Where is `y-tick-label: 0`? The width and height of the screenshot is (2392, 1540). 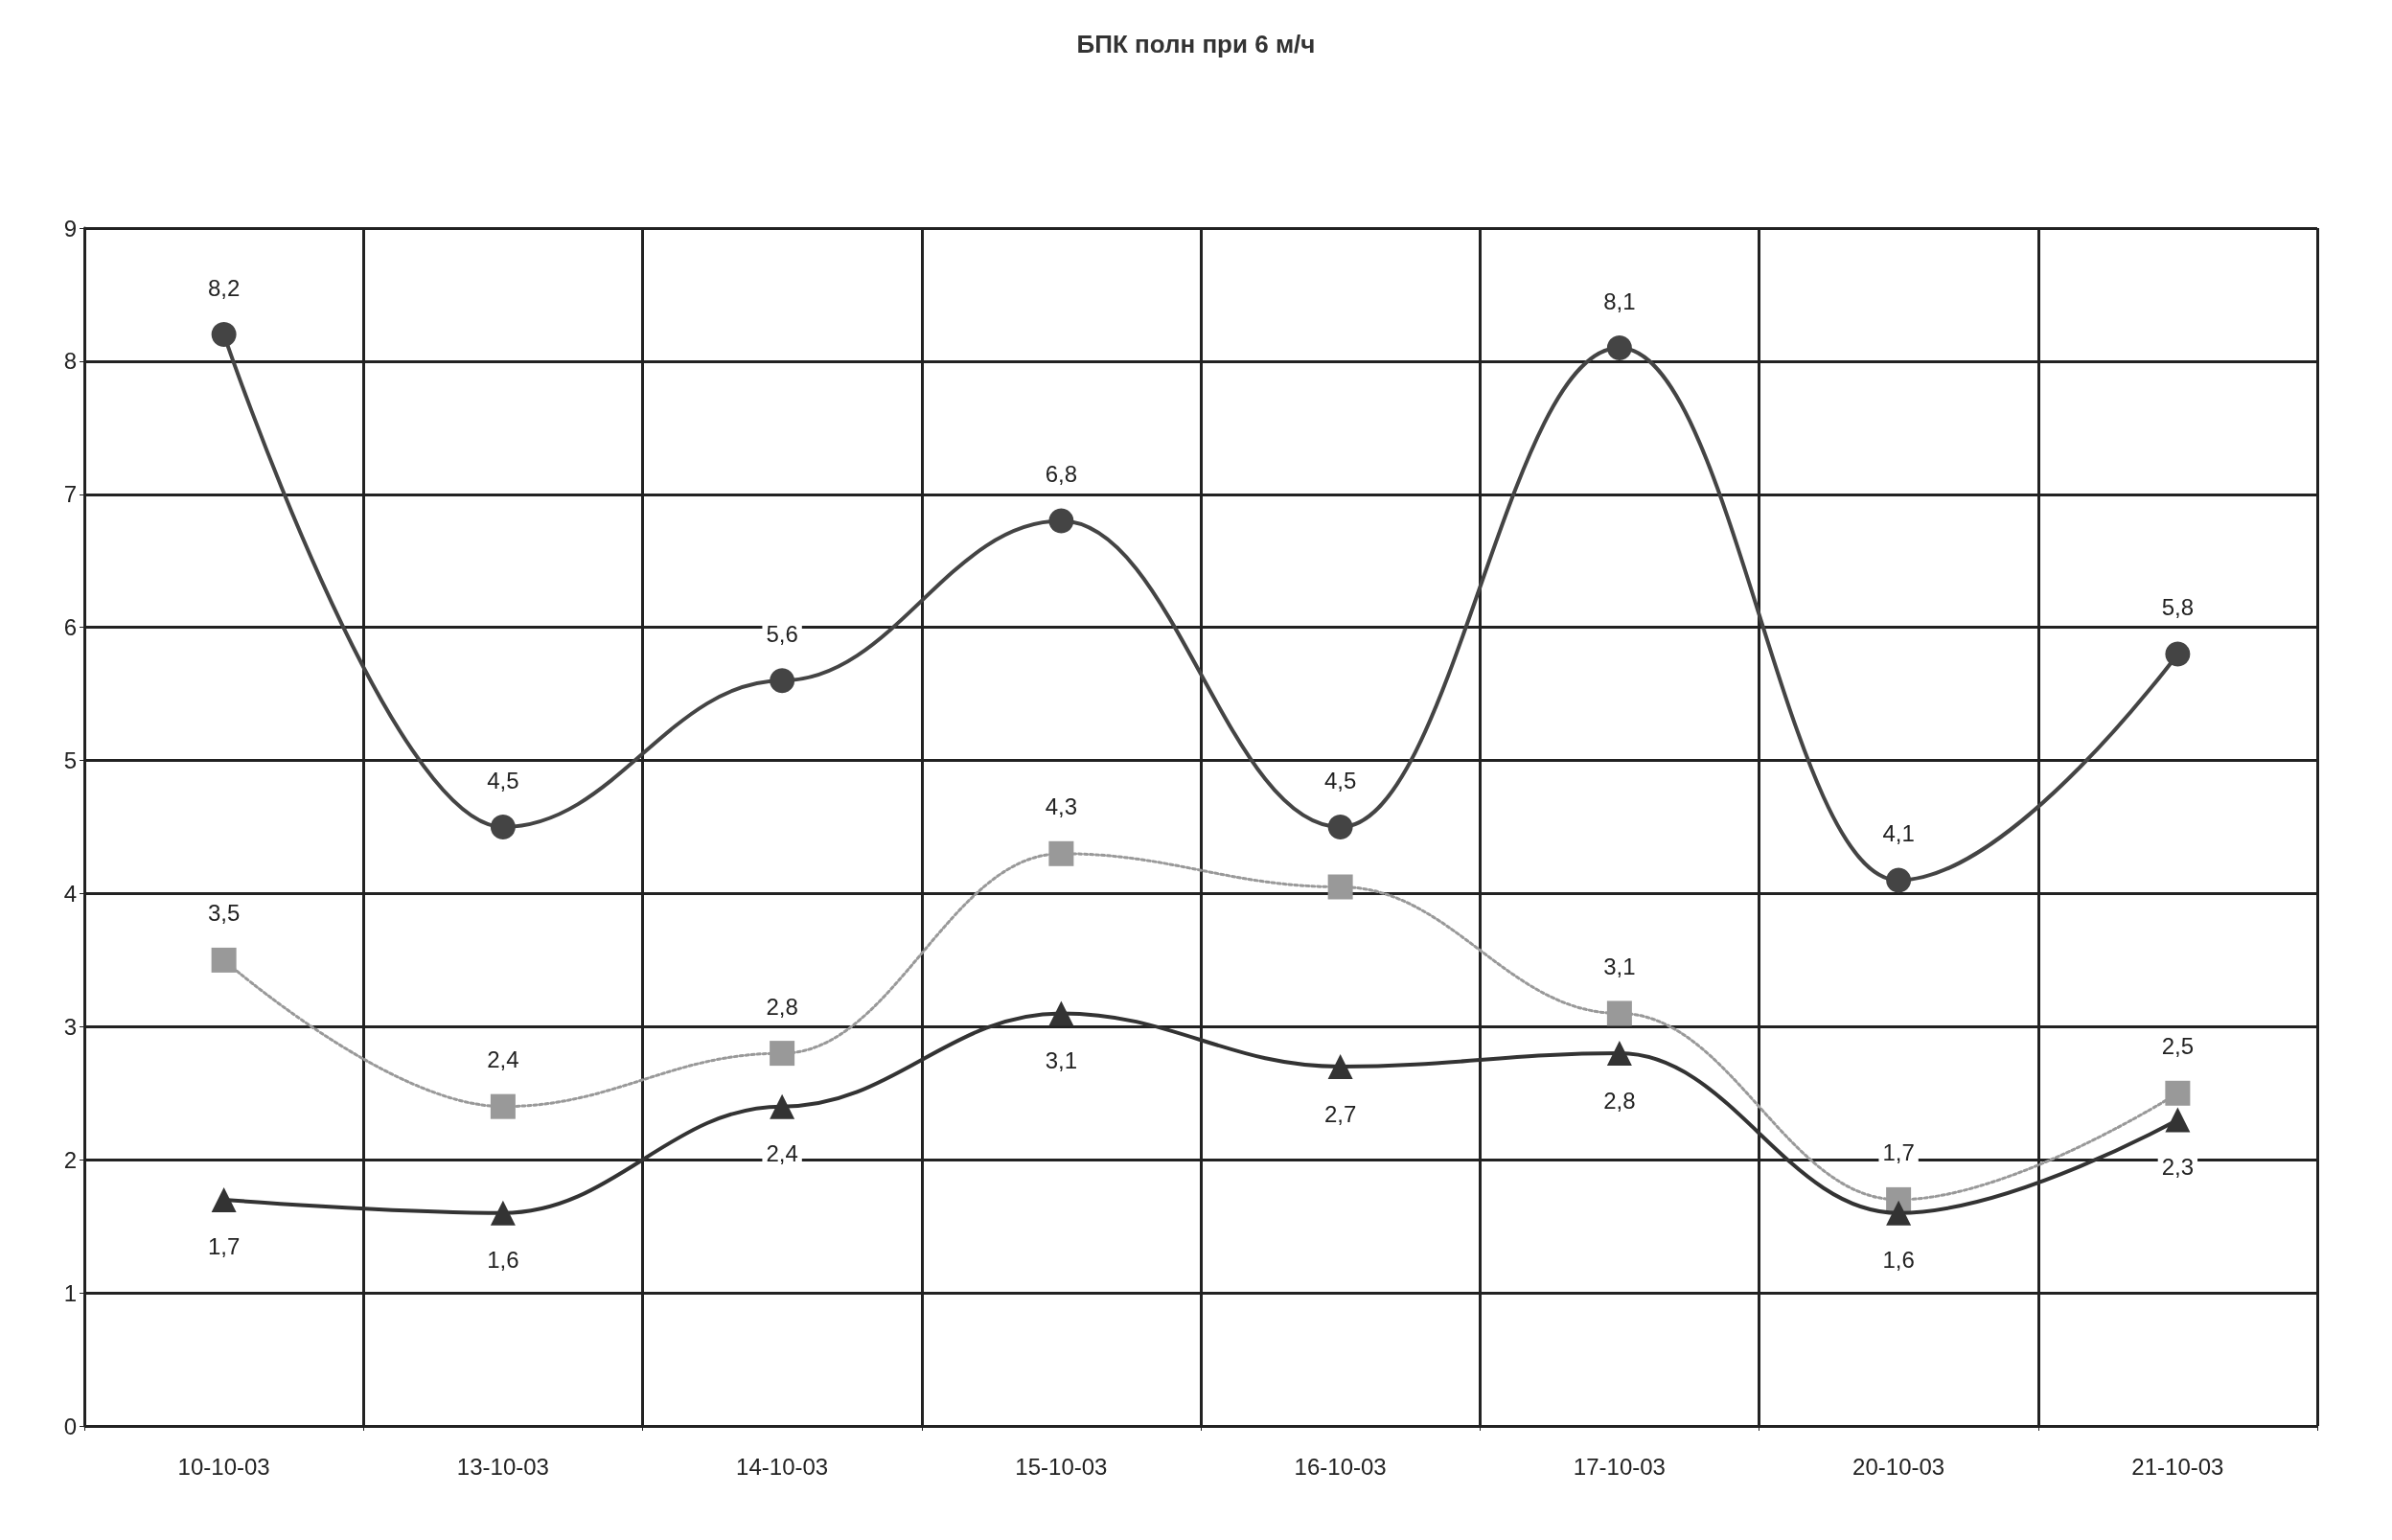
y-tick-label: 0 is located at coordinates (70, 1426).